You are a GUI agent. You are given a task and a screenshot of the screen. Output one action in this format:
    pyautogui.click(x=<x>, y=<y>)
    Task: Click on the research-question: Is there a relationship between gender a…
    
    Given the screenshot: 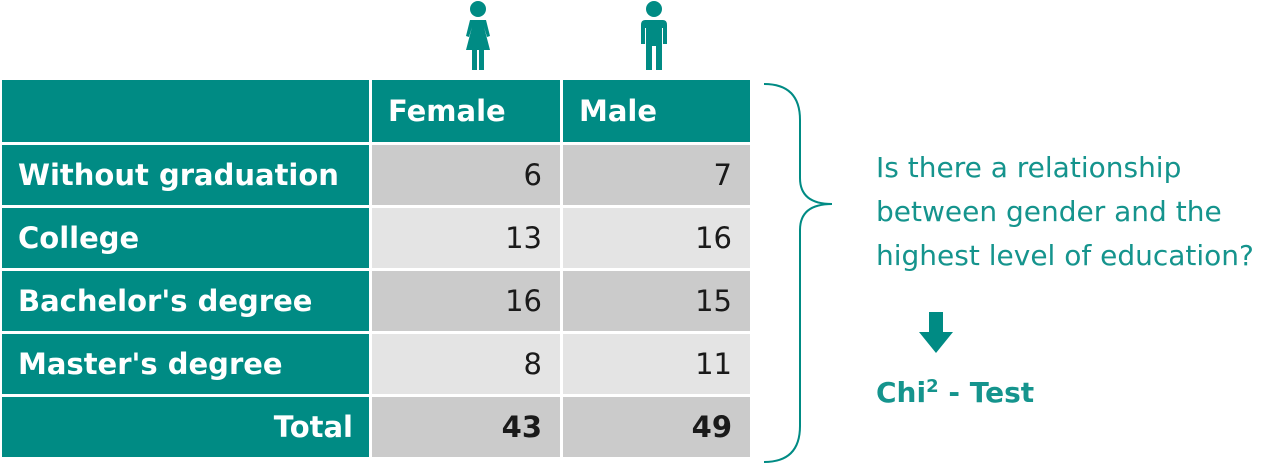 What is the action you would take?
    pyautogui.click(x=1076, y=212)
    